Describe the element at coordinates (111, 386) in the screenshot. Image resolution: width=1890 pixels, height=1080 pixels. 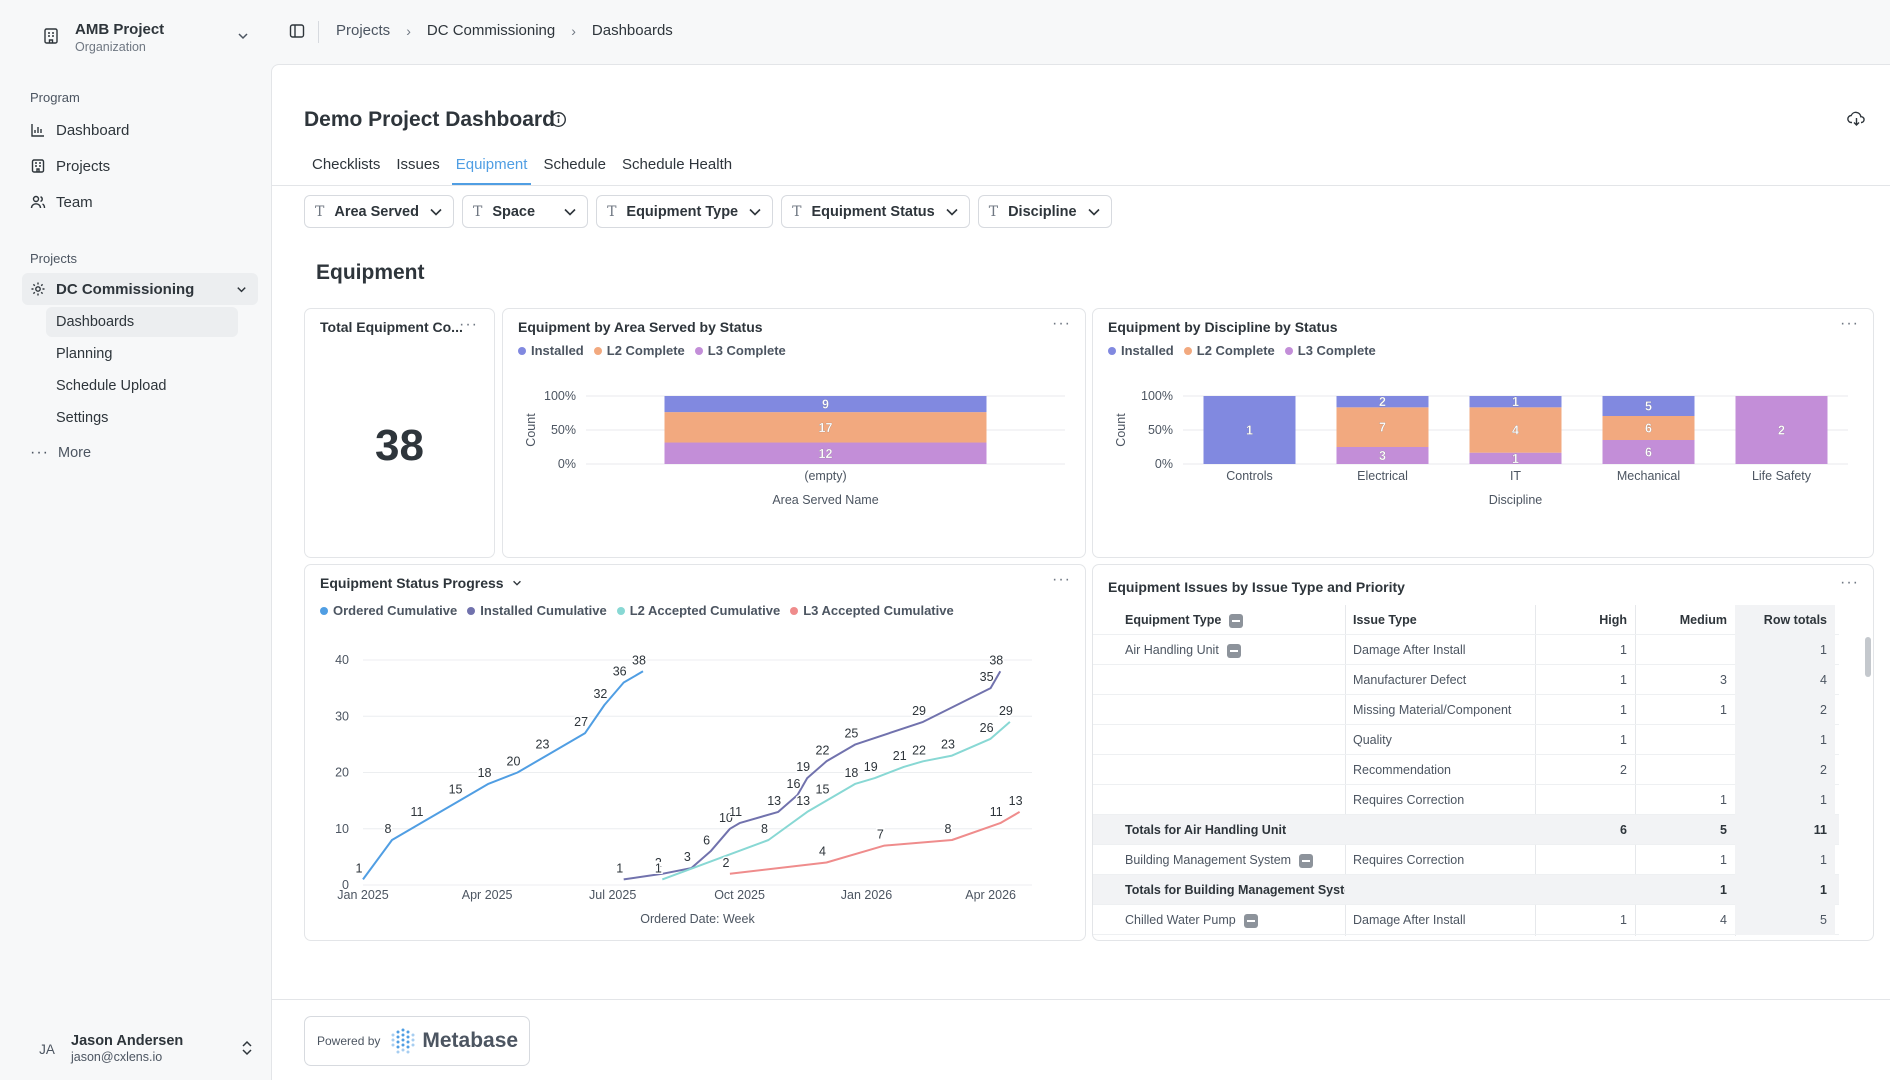
I see `sidebar-subitem-schedule-upload: Schedule Upload` at that location.